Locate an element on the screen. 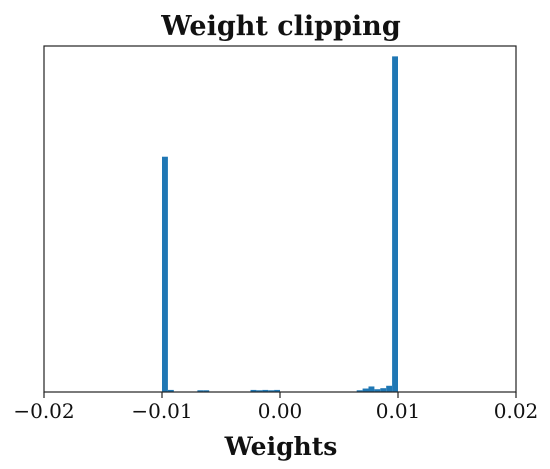 The image size is (550, 469). x-axis-label: Weights is located at coordinates (281, 446).